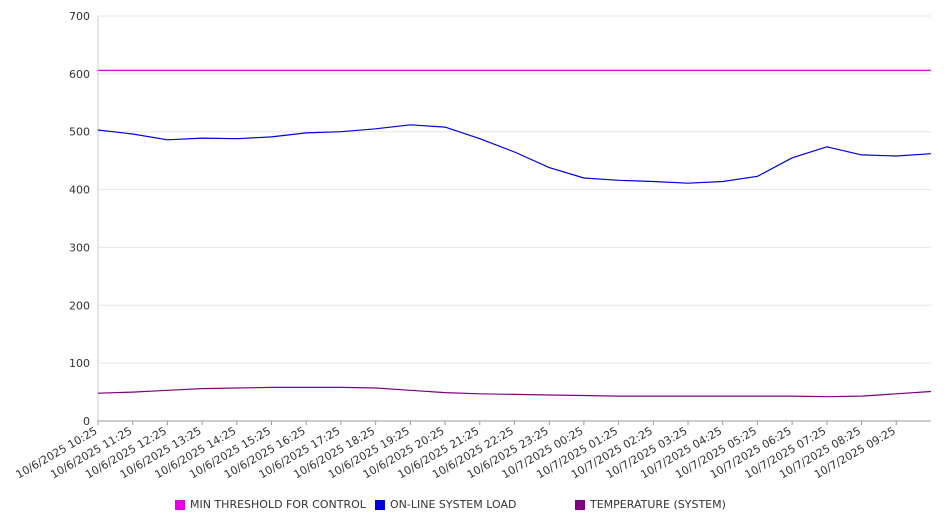  Describe the element at coordinates (380, 504) in the screenshot. I see `legend-swatch-load` at that location.